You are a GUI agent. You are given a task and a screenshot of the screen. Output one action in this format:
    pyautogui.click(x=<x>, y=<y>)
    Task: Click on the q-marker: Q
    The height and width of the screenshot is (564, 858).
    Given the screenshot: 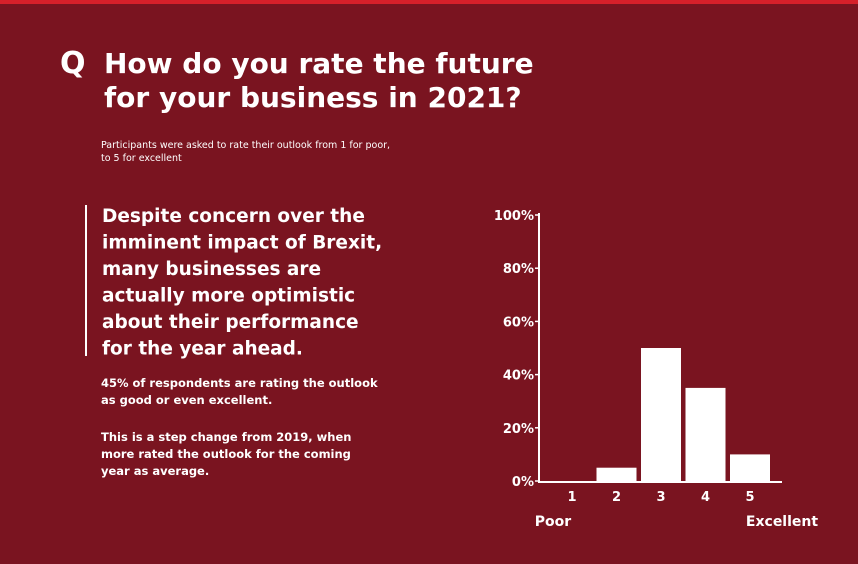 What is the action you would take?
    pyautogui.click(x=73, y=63)
    